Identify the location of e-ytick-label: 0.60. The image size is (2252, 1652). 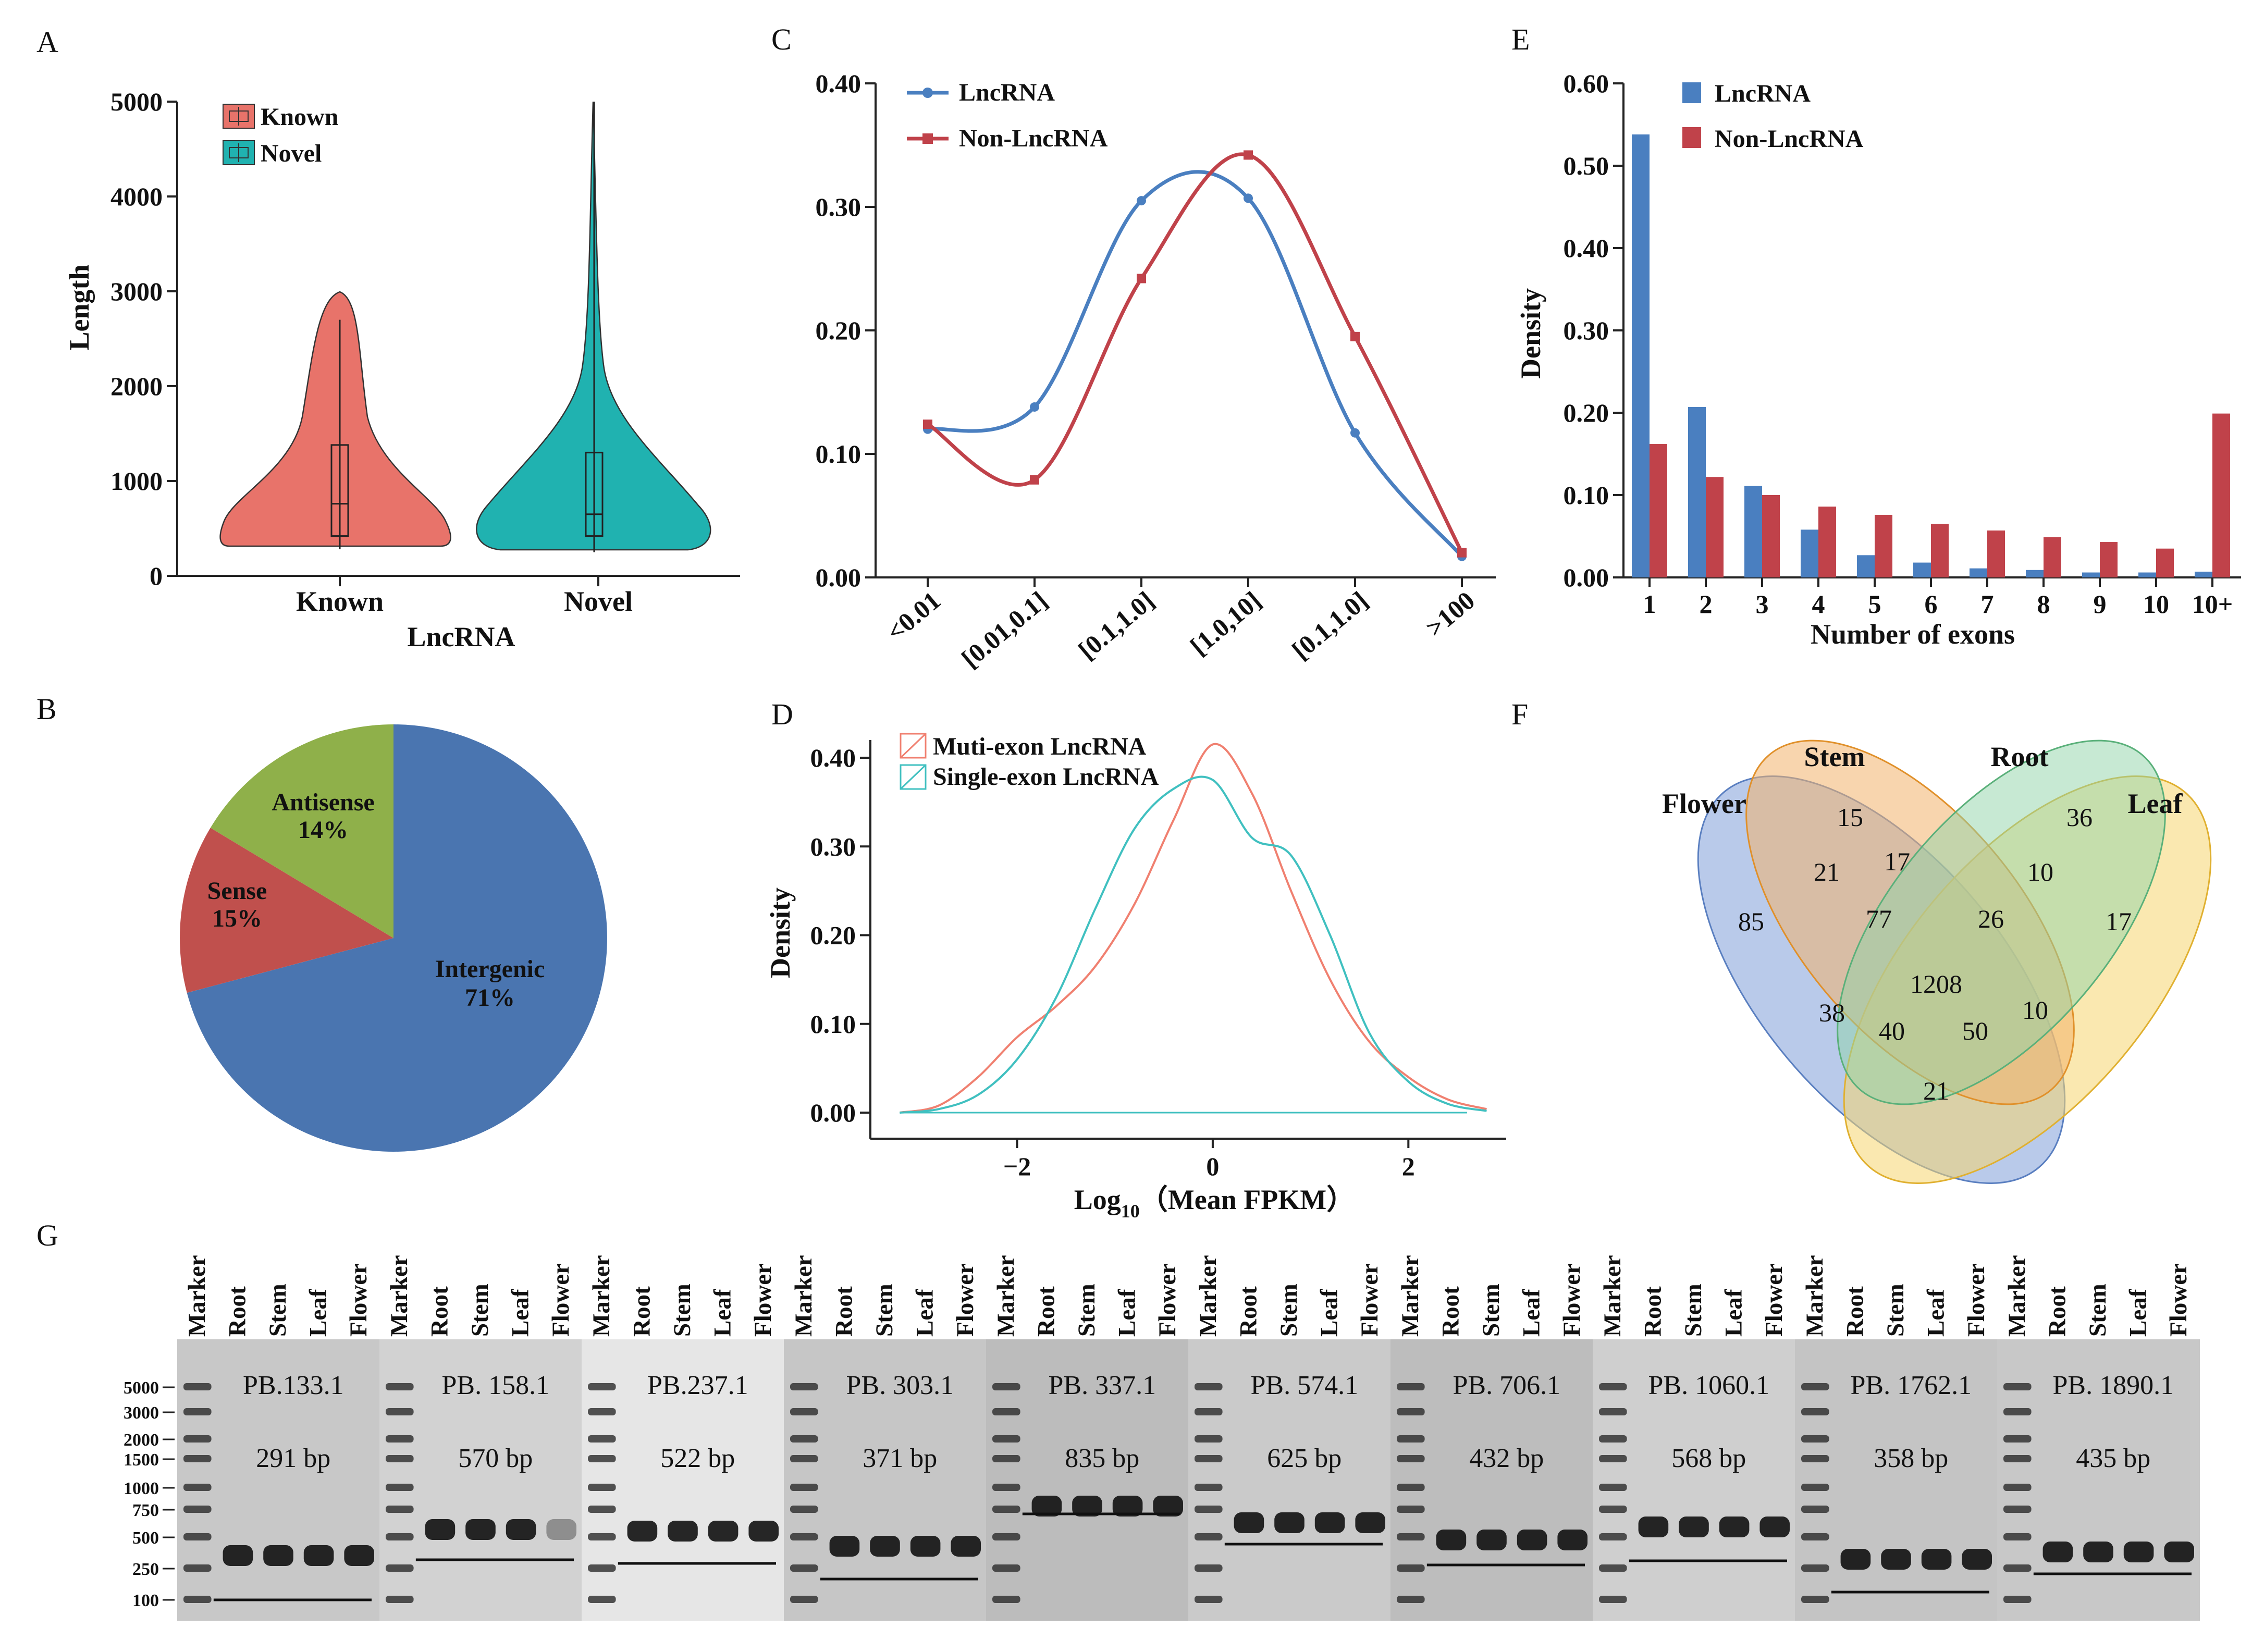
(1586, 83).